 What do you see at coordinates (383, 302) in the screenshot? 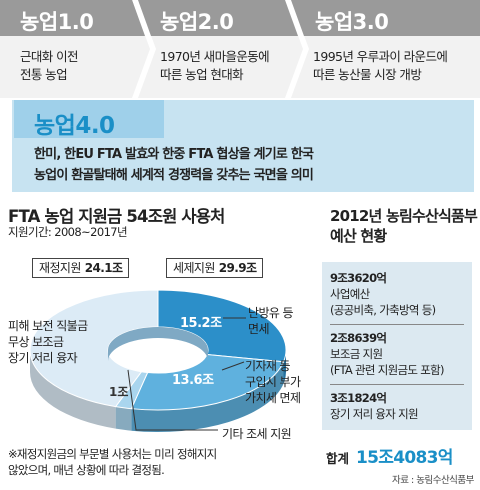
I see `budget-item-name: 사업예산 (공공비축, 가축방역 등)` at bounding box center [383, 302].